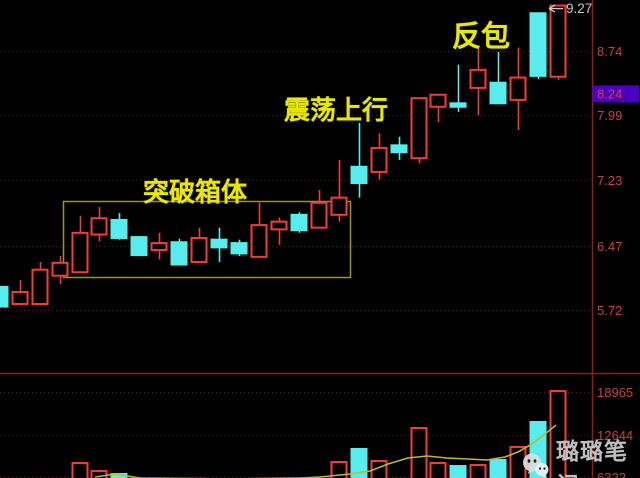 The width and height of the screenshot is (640, 478). I want to click on volume-axis-label: 12644, so click(615, 435).